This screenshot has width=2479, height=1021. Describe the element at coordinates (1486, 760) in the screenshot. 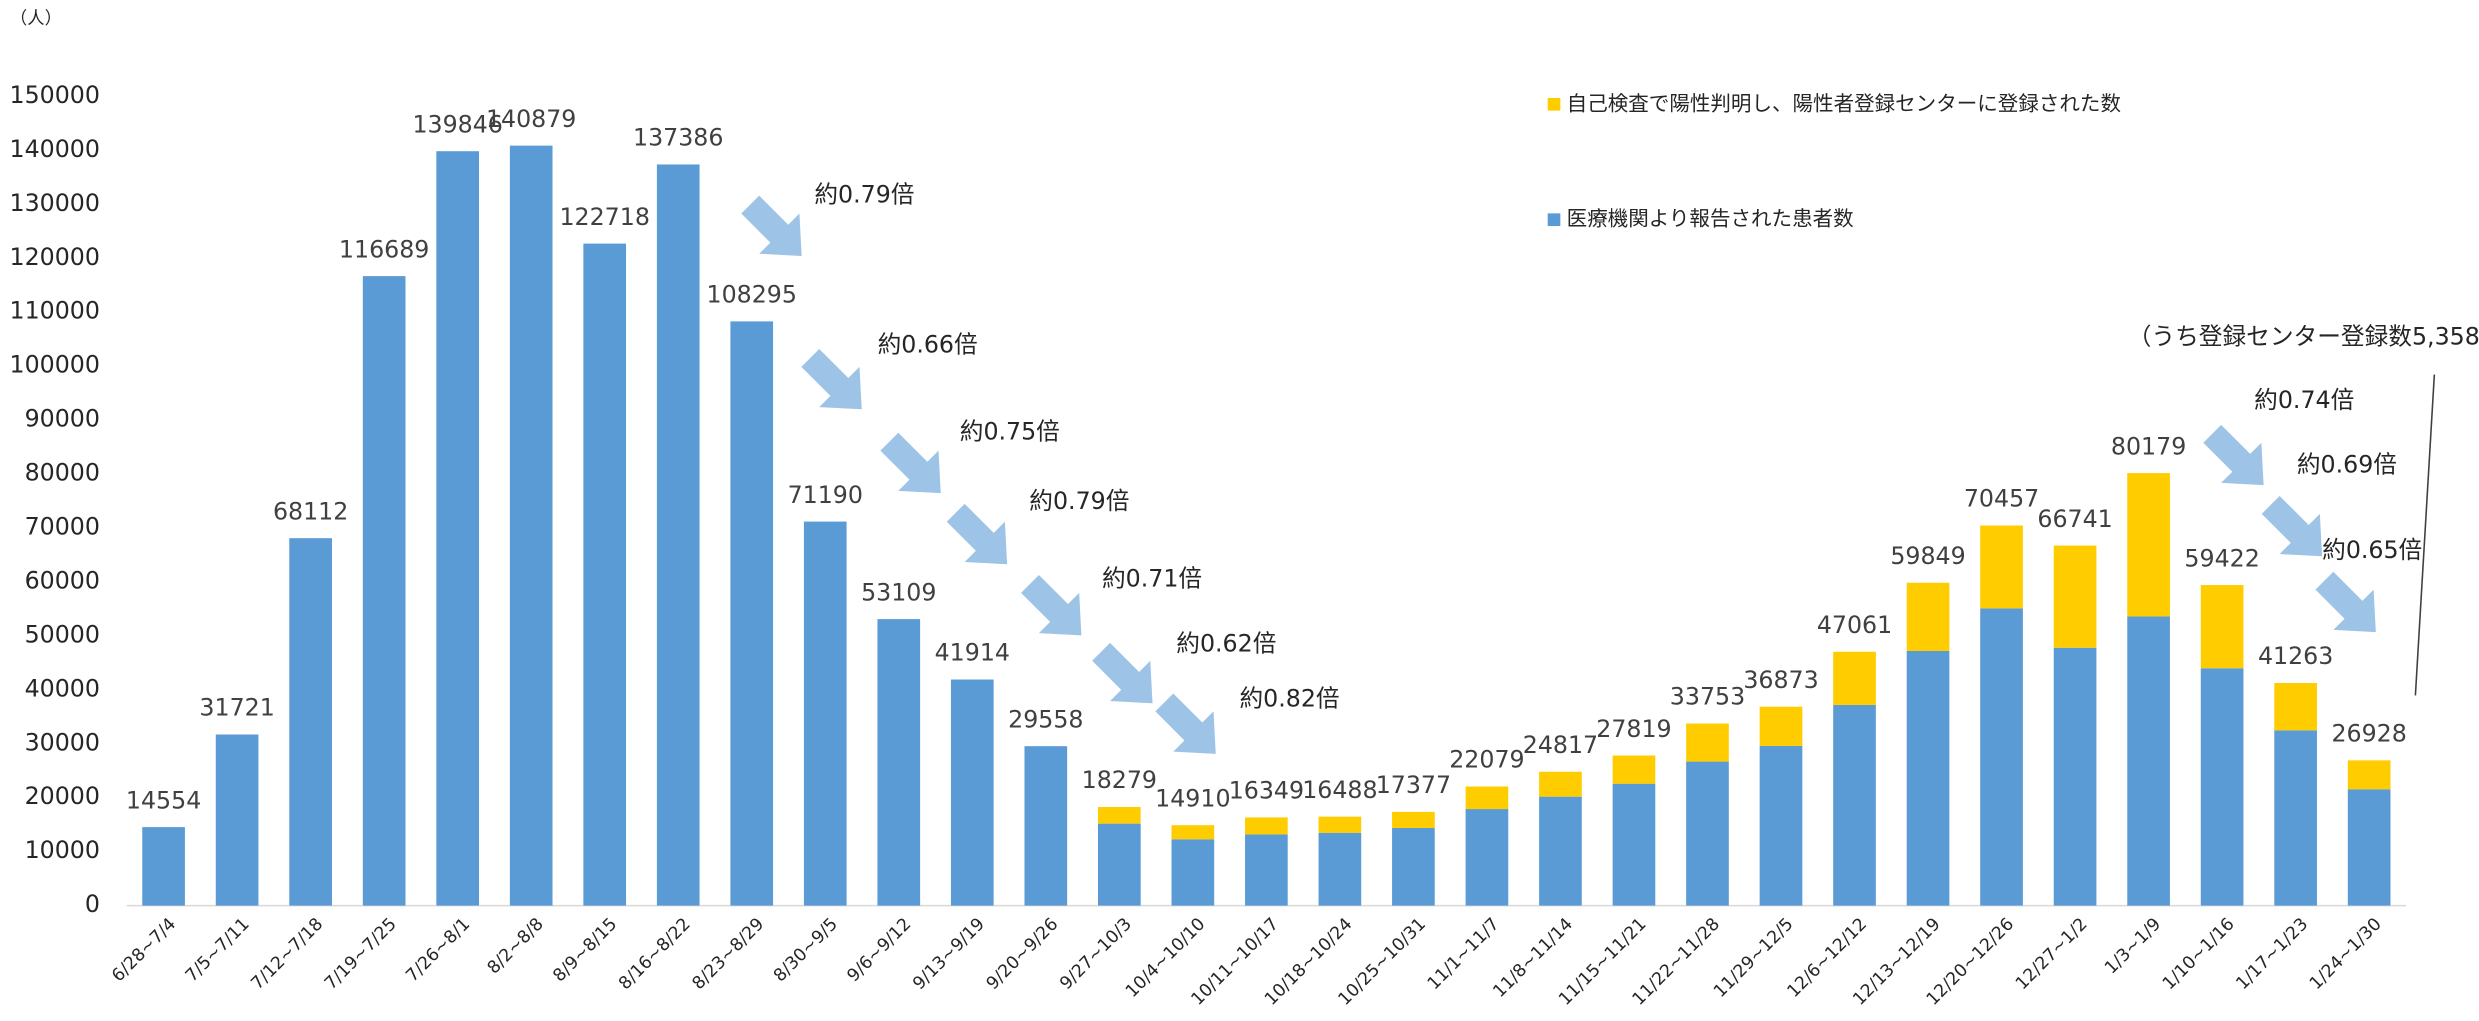

I see `total-label: 22079` at that location.